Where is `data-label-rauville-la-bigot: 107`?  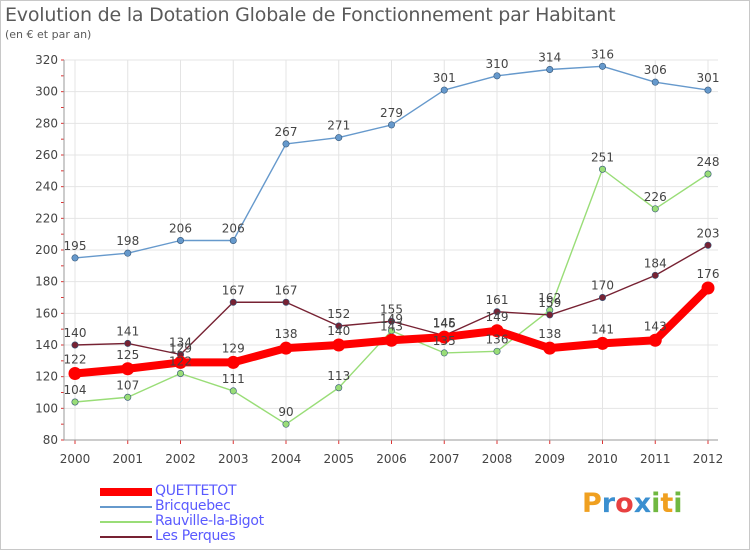
data-label-rauville-la-bigot: 107 is located at coordinates (127, 385).